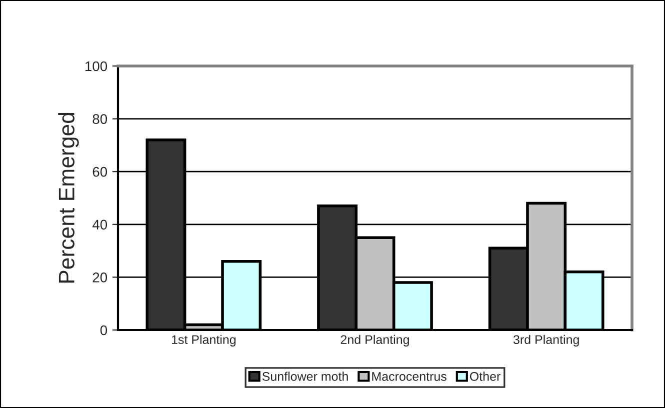 The image size is (665, 408). I want to click on y-axis-title: Percent Emerged, so click(68, 197).